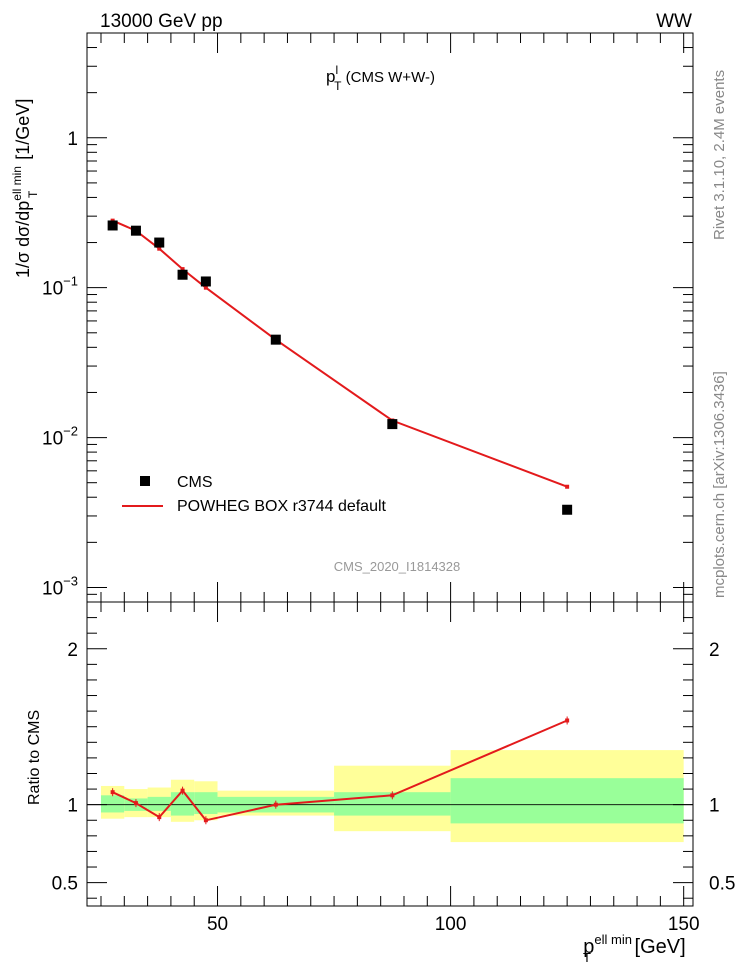  I want to click on y-label-subscript: T, so click(33, 194).